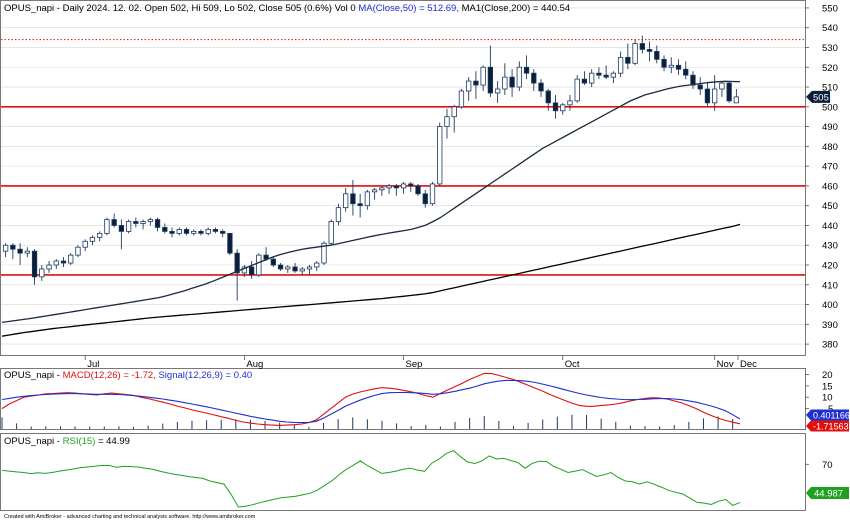 This screenshot has height=526, width=850. Describe the element at coordinates (420, 362) in the screenshot. I see `date-axis: Jul Aug Sep Oct Nov Dec` at that location.